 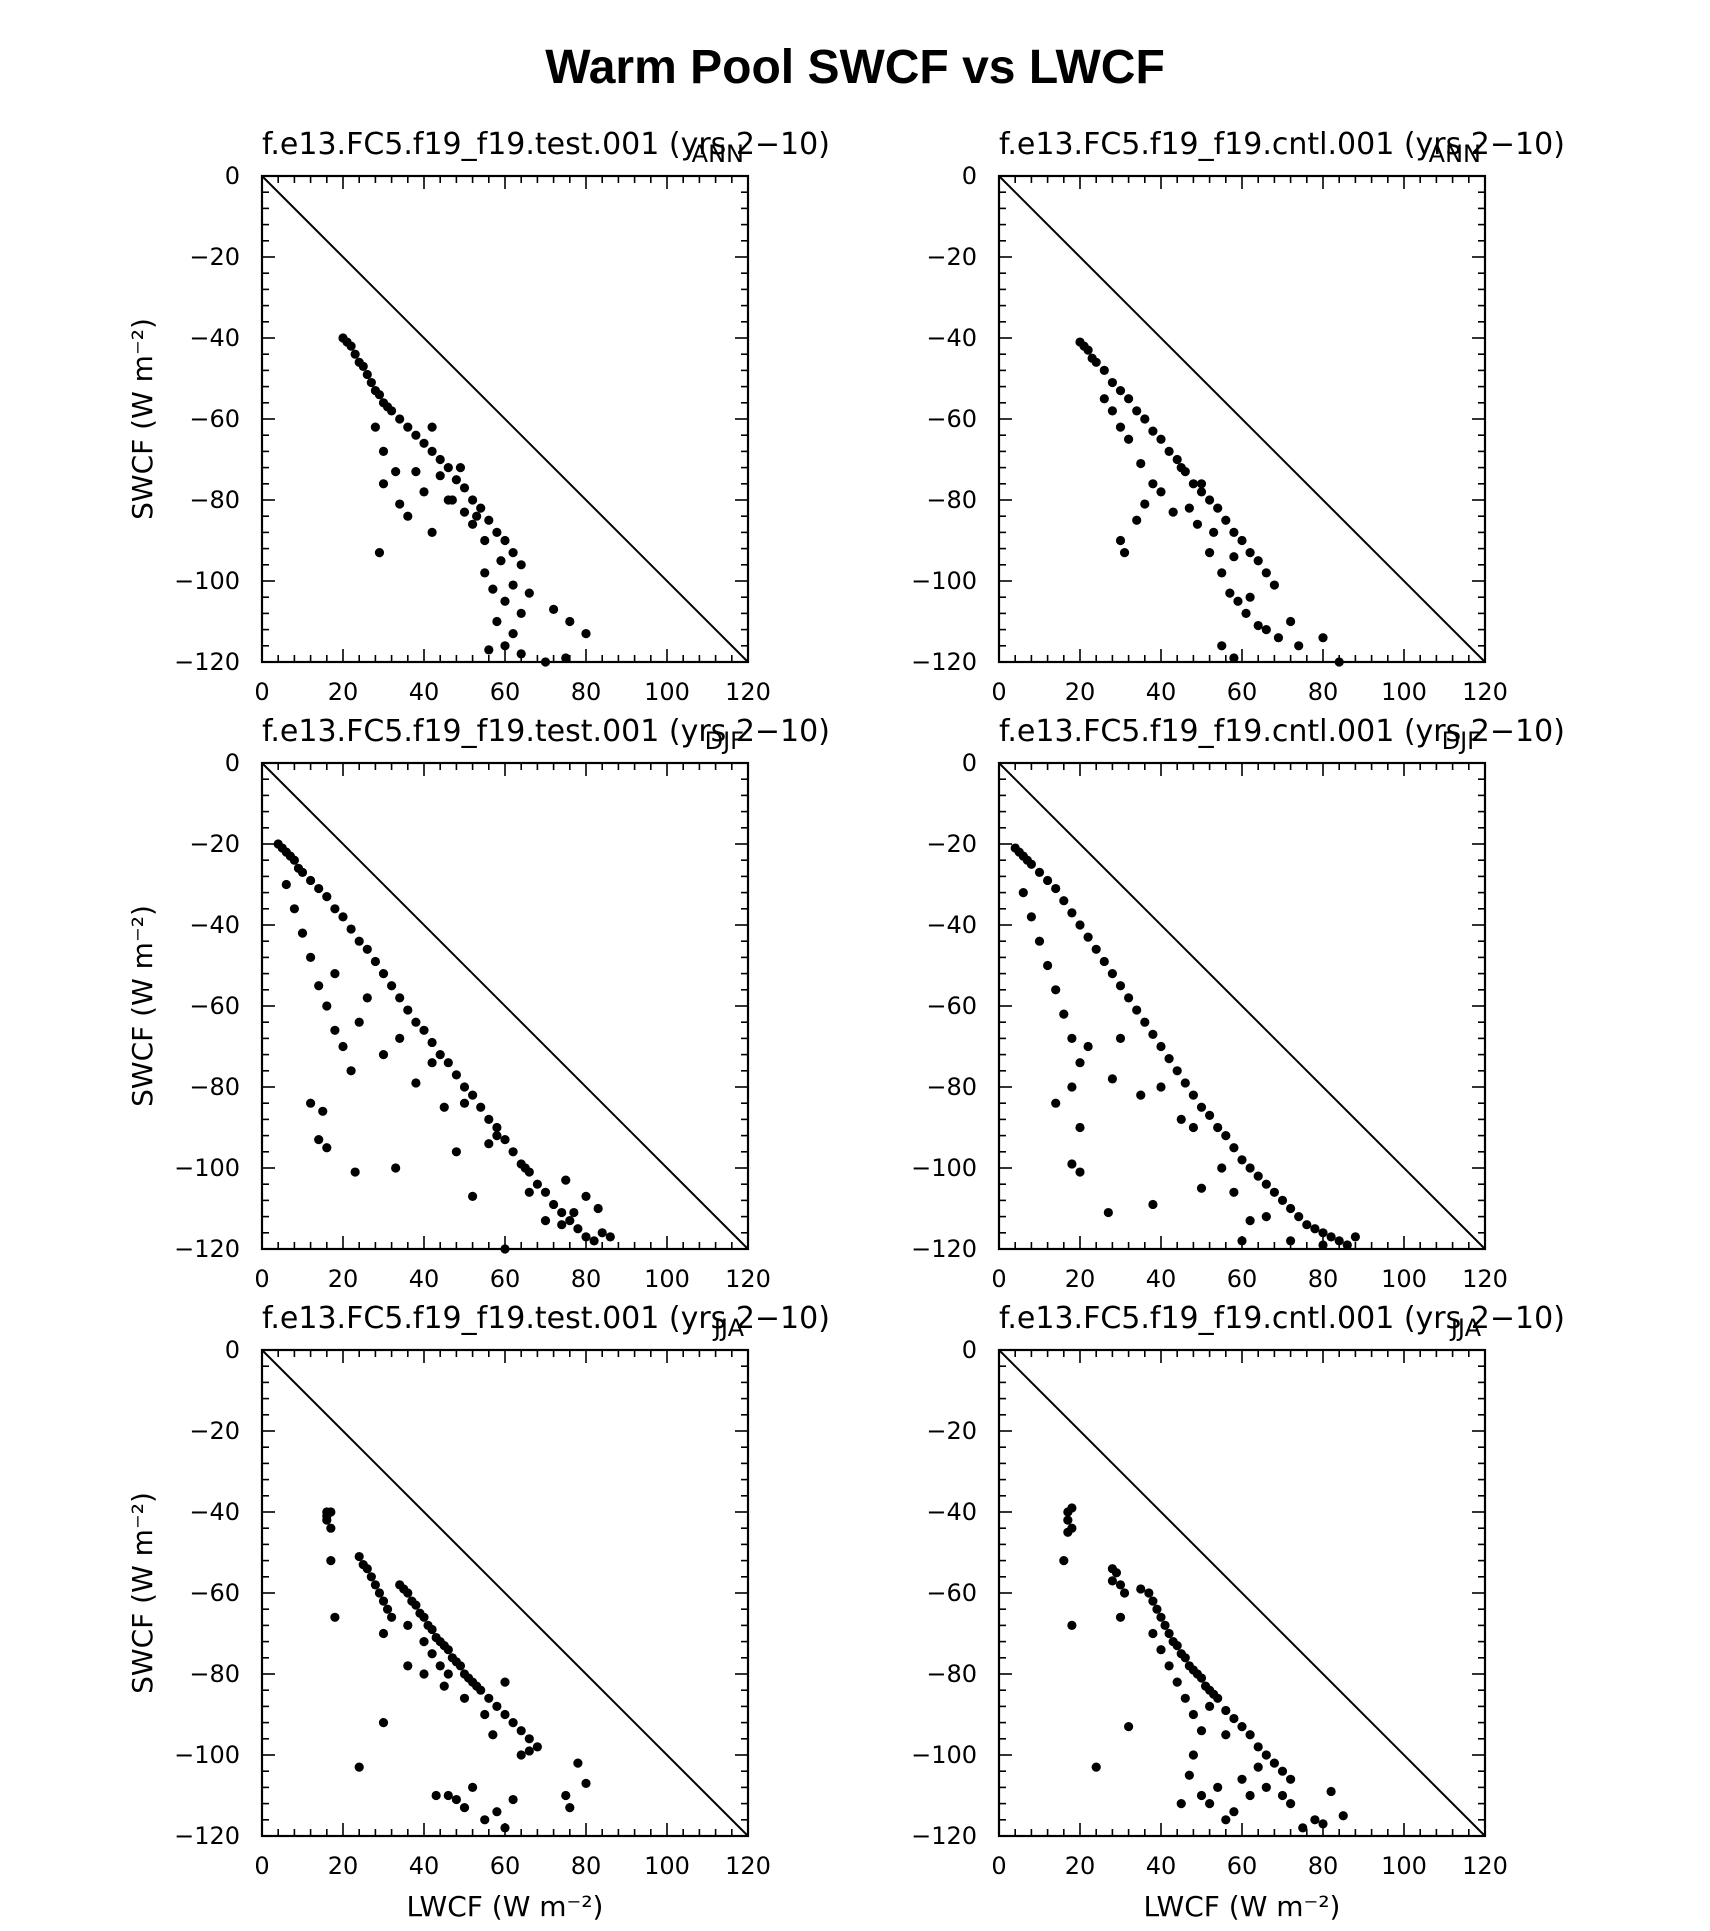 I want to click on reference-line, so click(x=1242, y=1006).